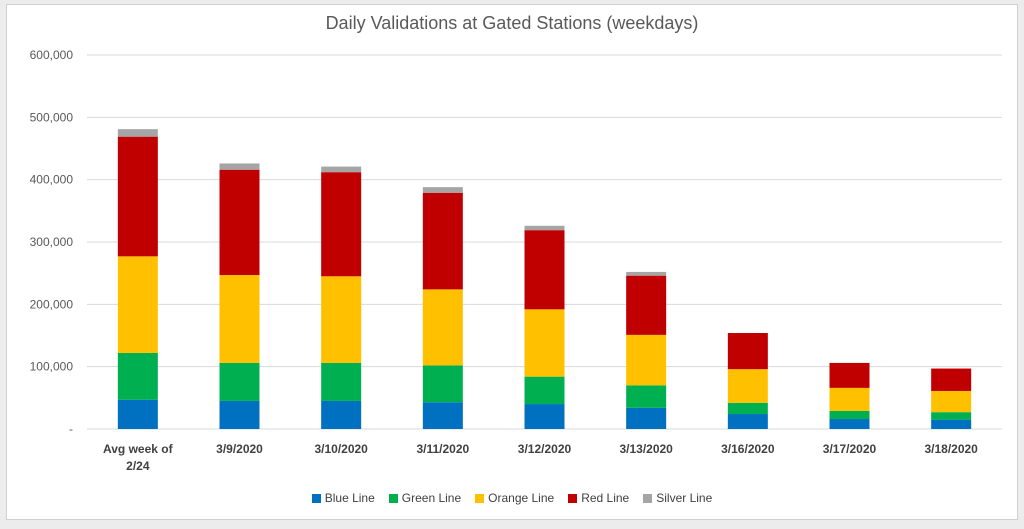  I want to click on y-tick-label: 600,000, so click(52, 55).